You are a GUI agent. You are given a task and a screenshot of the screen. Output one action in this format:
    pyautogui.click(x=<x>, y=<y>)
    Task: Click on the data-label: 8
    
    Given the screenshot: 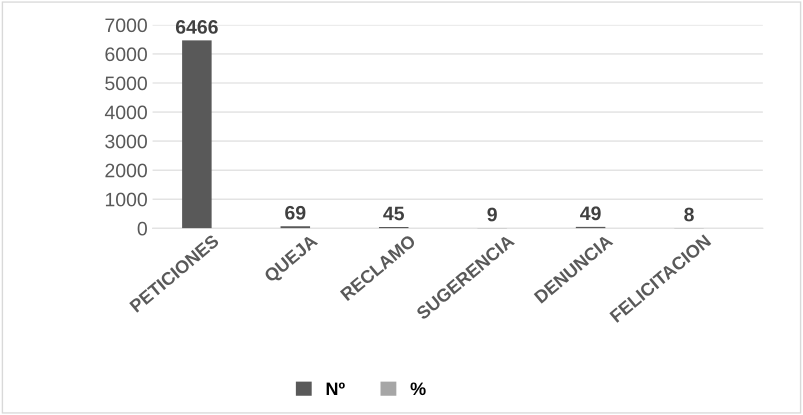 What is the action you would take?
    pyautogui.click(x=689, y=215)
    